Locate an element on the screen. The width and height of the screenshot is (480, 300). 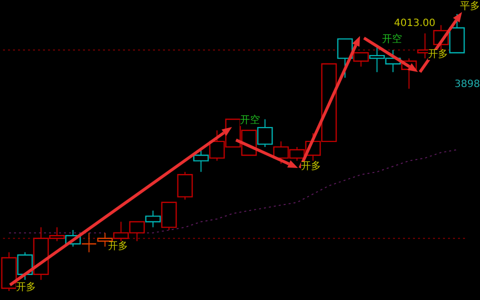
text: 平多 is located at coordinates (470, 6).